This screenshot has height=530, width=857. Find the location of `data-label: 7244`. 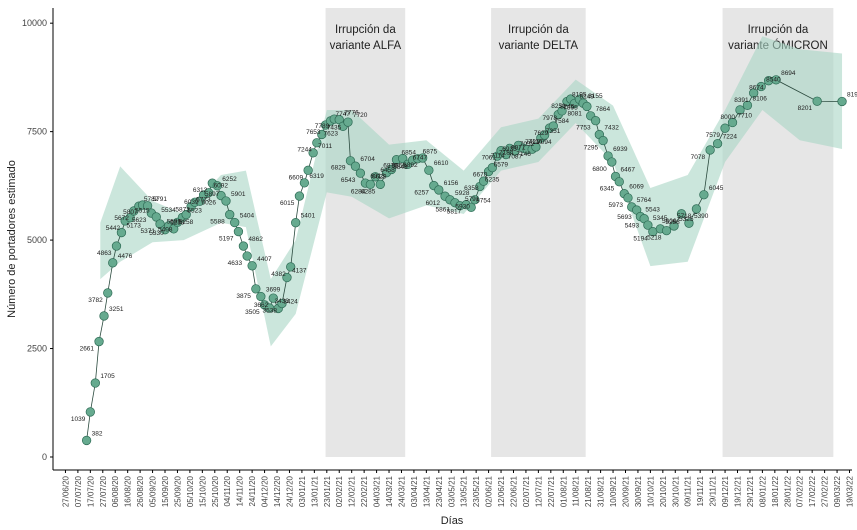

data-label: 7244 is located at coordinates (304, 150).